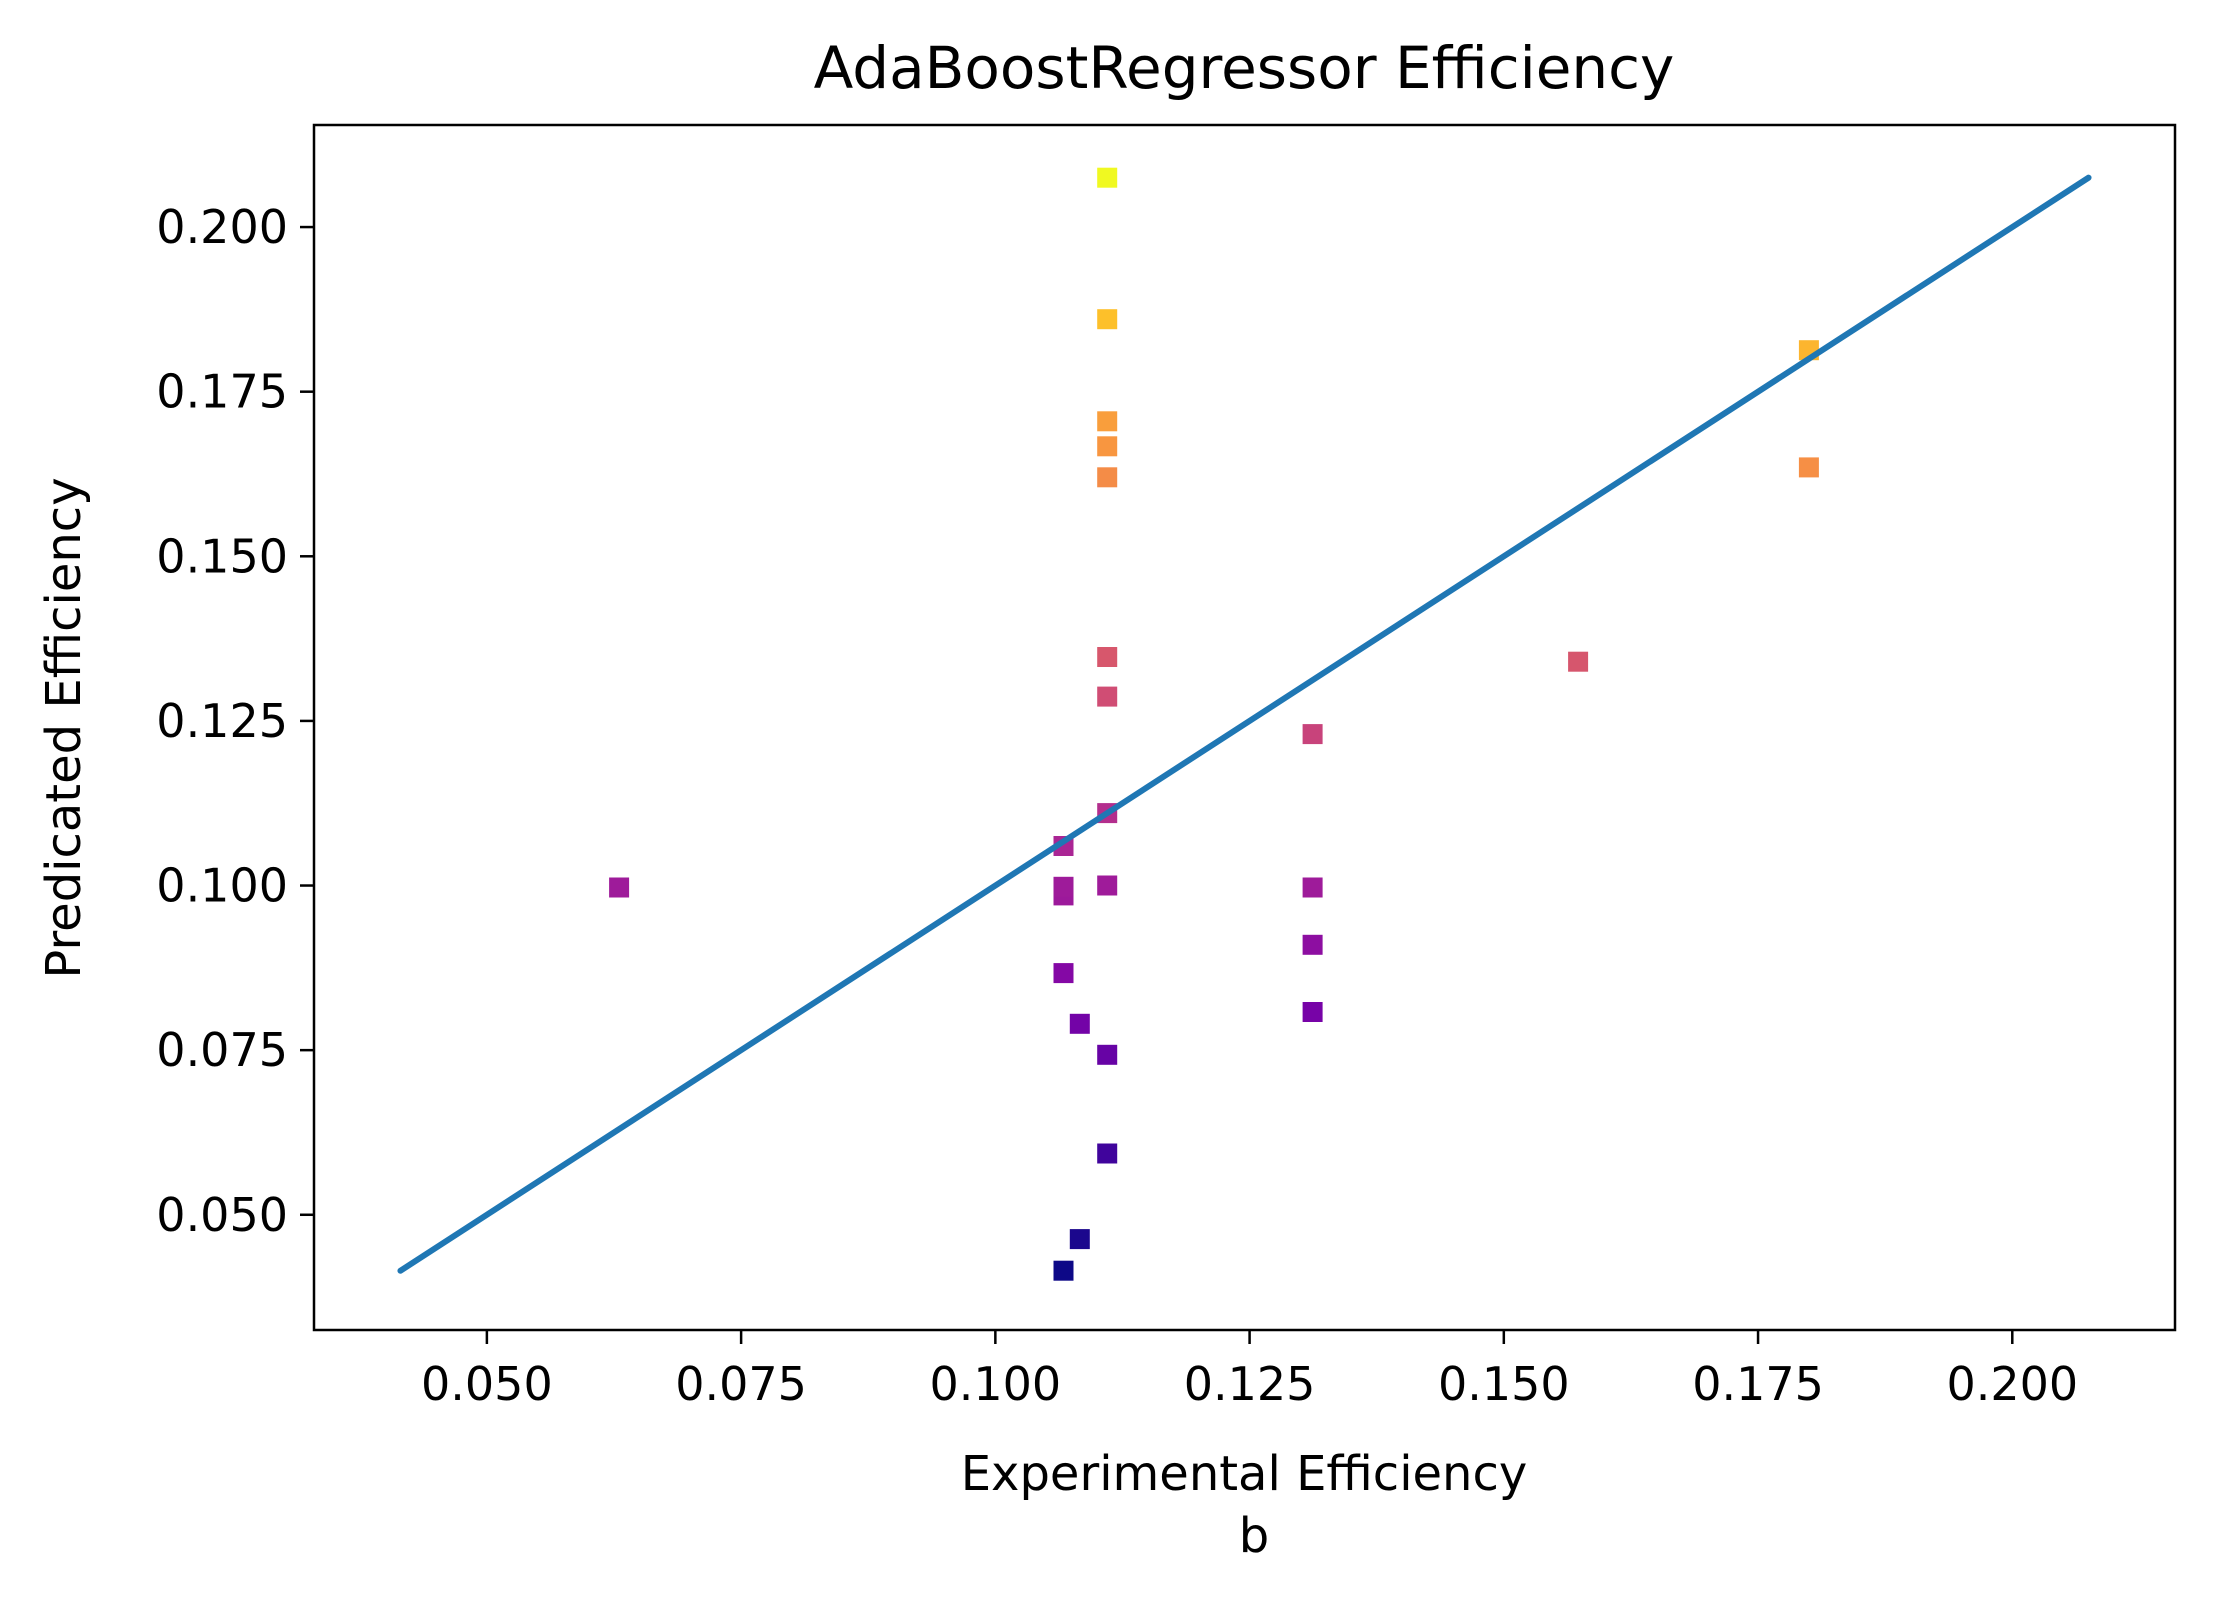  I want to click on y-tick-label-3: 0.125, so click(222, 721).